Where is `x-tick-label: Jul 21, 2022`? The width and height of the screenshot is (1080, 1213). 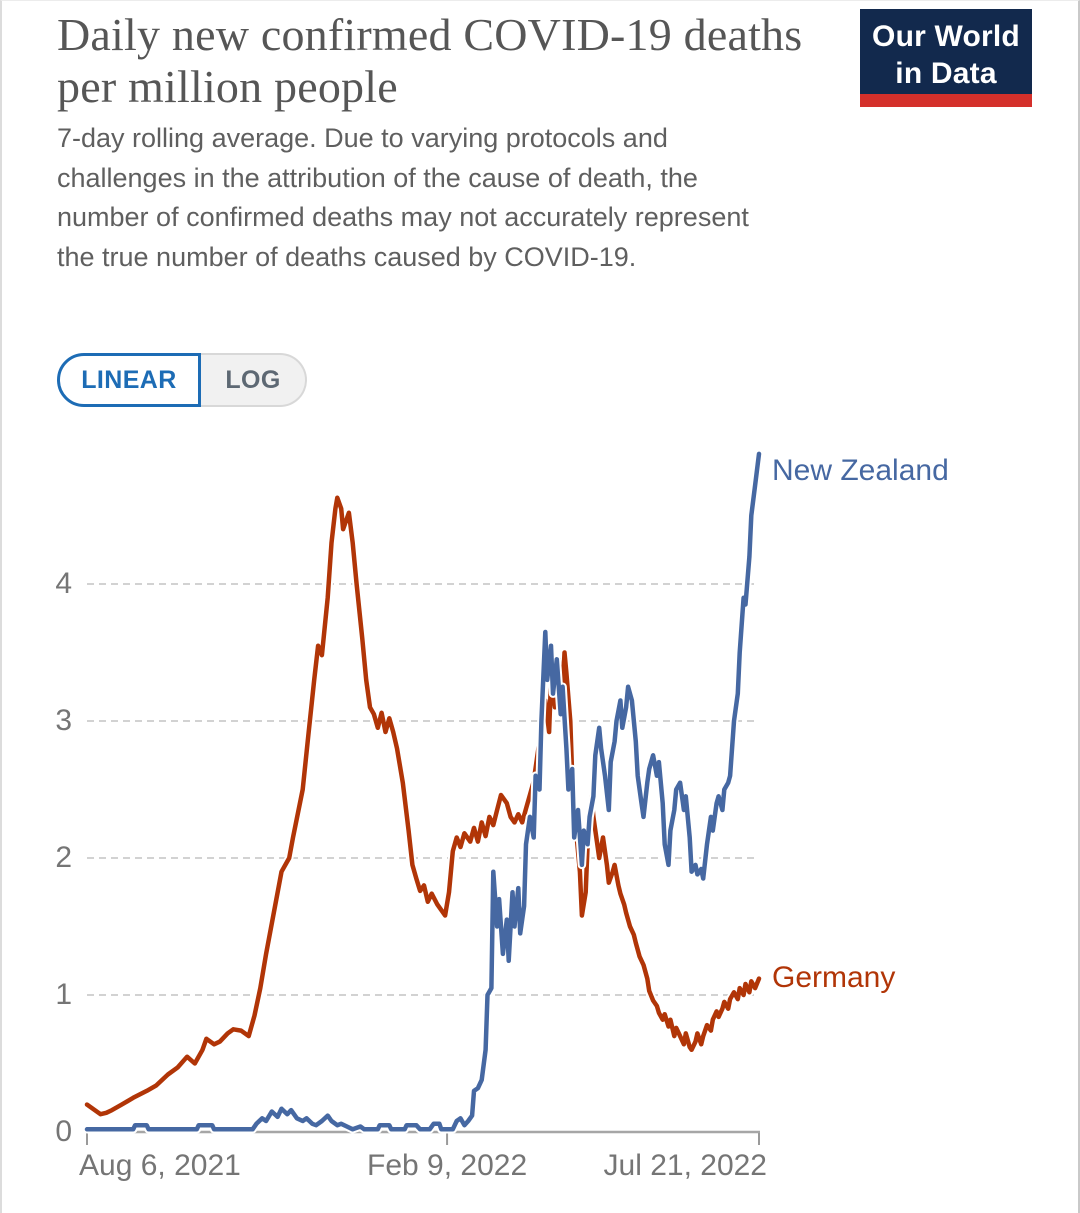
x-tick-label: Jul 21, 2022 is located at coordinates (685, 1165).